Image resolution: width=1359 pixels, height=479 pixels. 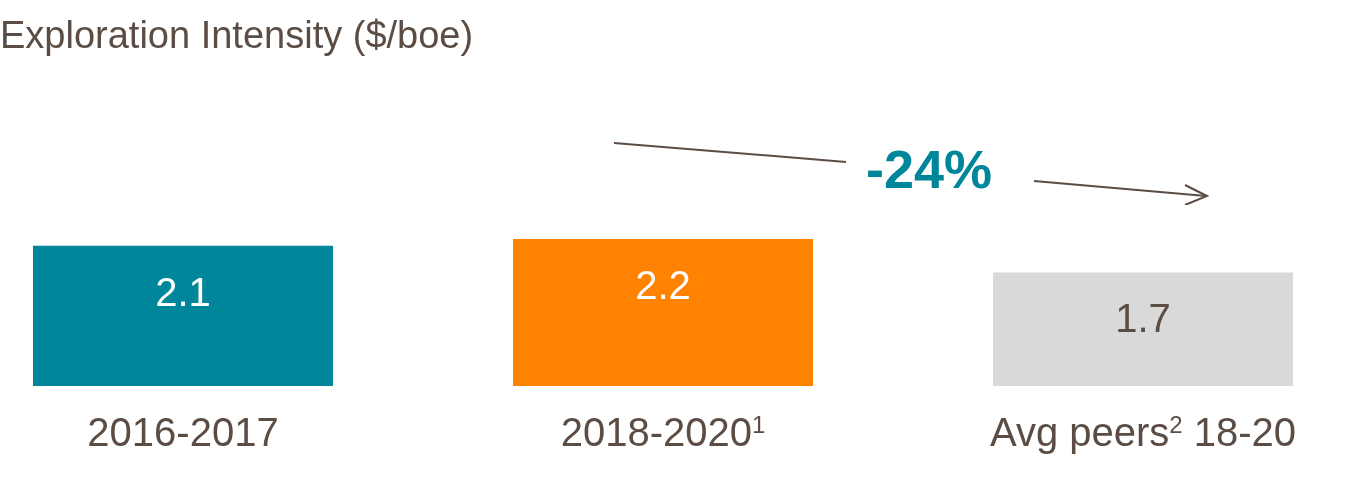 I want to click on data-label: 2.2, so click(x=663, y=285).